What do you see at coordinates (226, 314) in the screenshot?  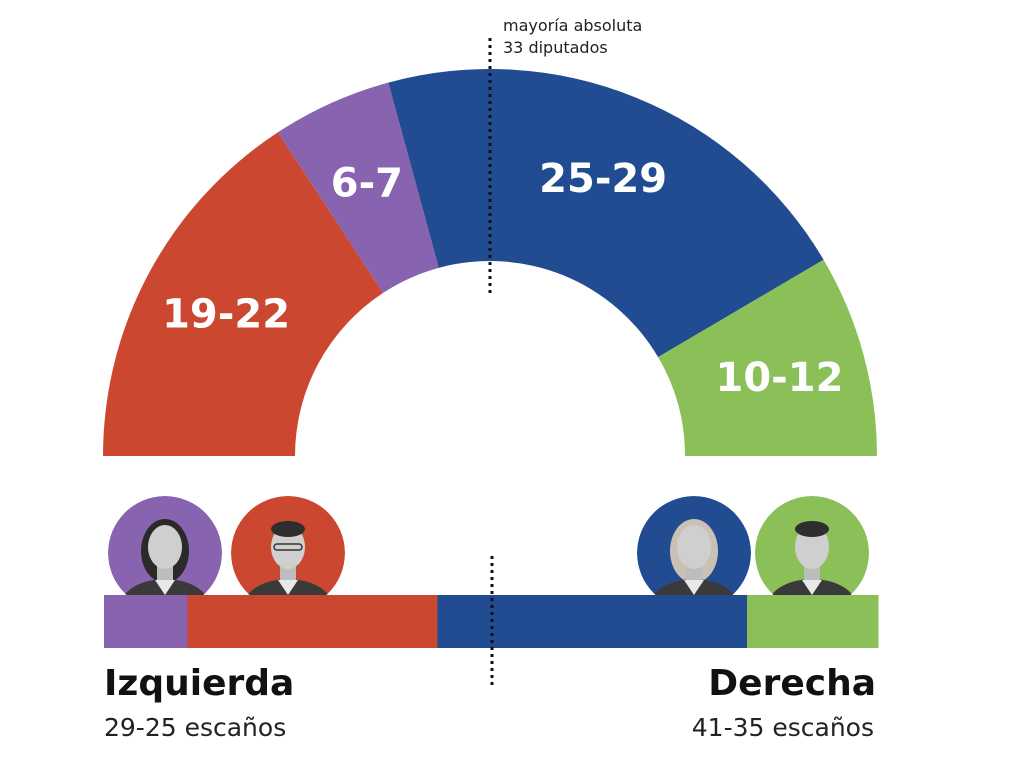 I see `segment-label-0: 19-22` at bounding box center [226, 314].